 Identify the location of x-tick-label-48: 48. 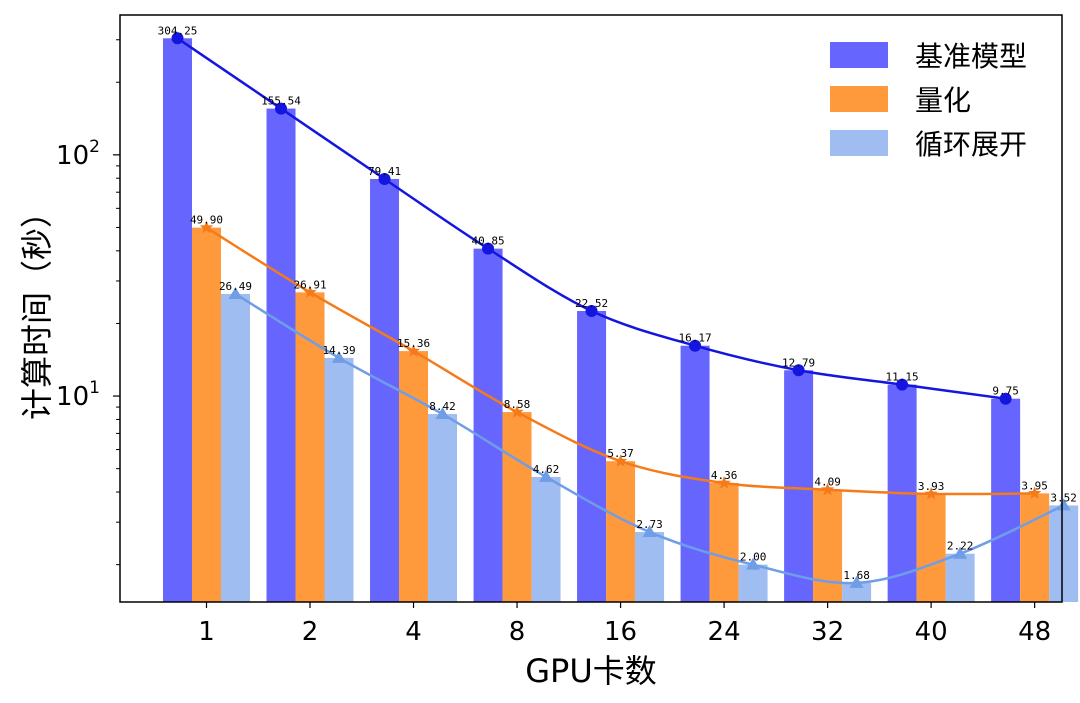
(1034, 632).